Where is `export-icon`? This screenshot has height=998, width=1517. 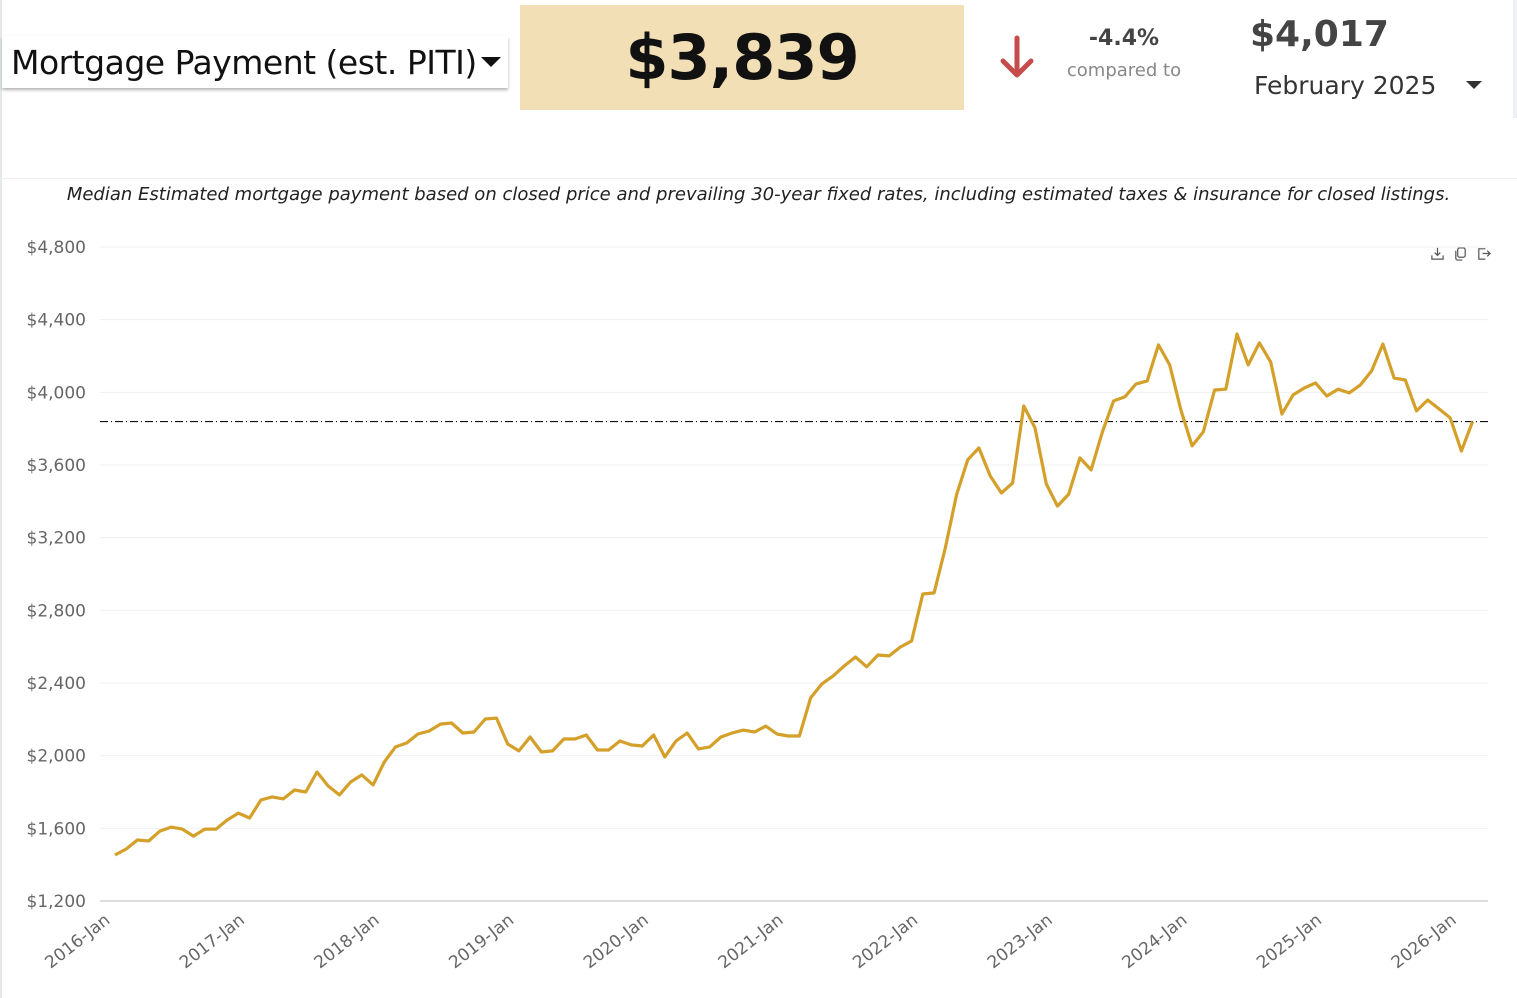 export-icon is located at coordinates (1483, 253).